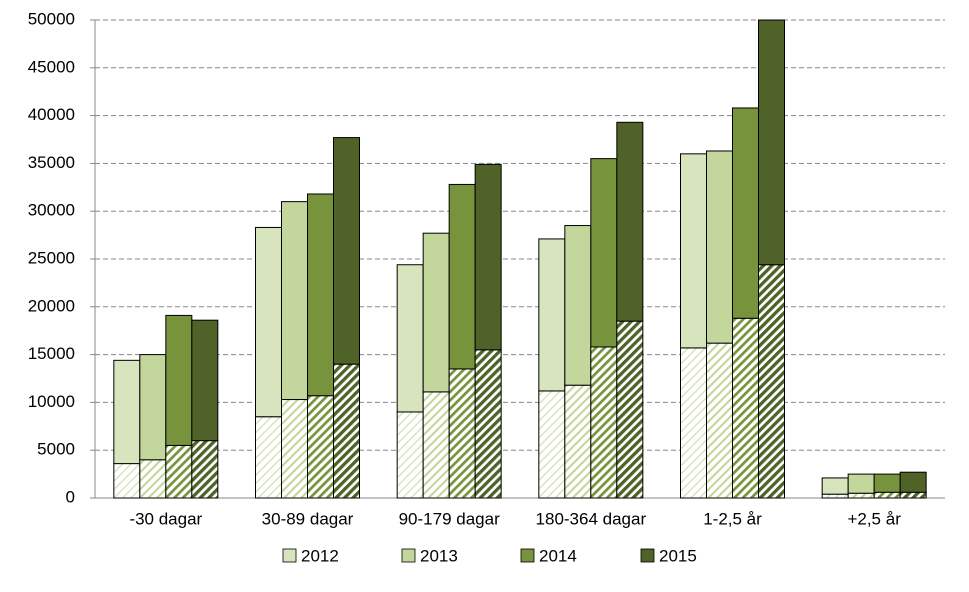 The height and width of the screenshot is (592, 969). What do you see at coordinates (732, 518) in the screenshot?
I see `x-tick-label: 1-2,5 år` at bounding box center [732, 518].